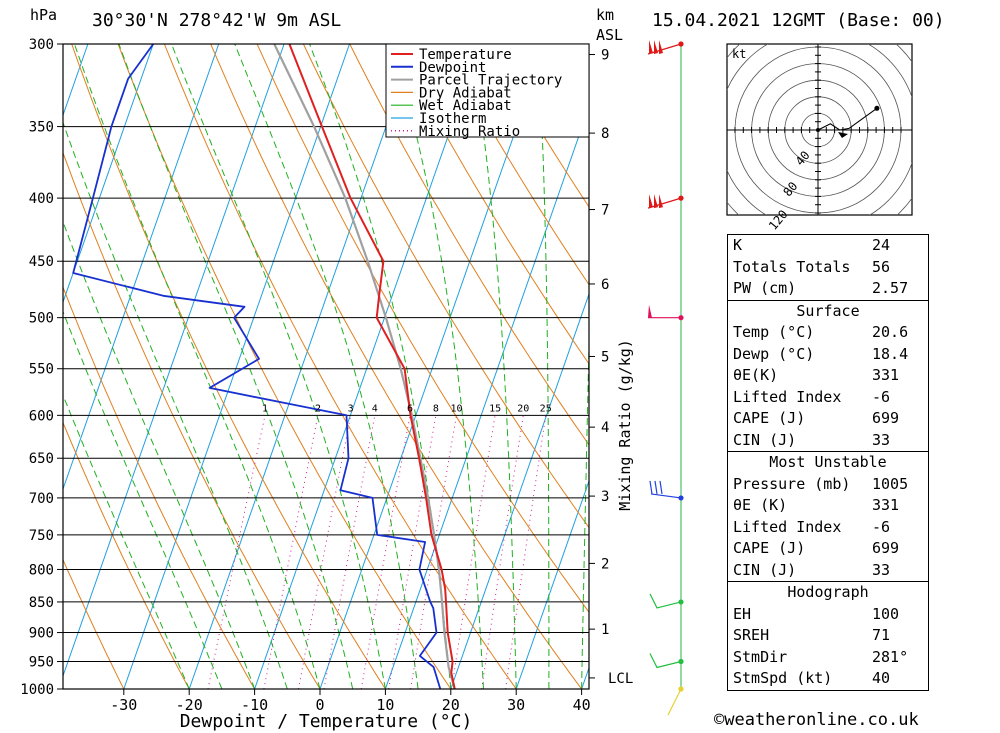 The width and height of the screenshot is (1000, 733). What do you see at coordinates (605, 211) in the screenshot?
I see `height-tick-label: 7` at bounding box center [605, 211].